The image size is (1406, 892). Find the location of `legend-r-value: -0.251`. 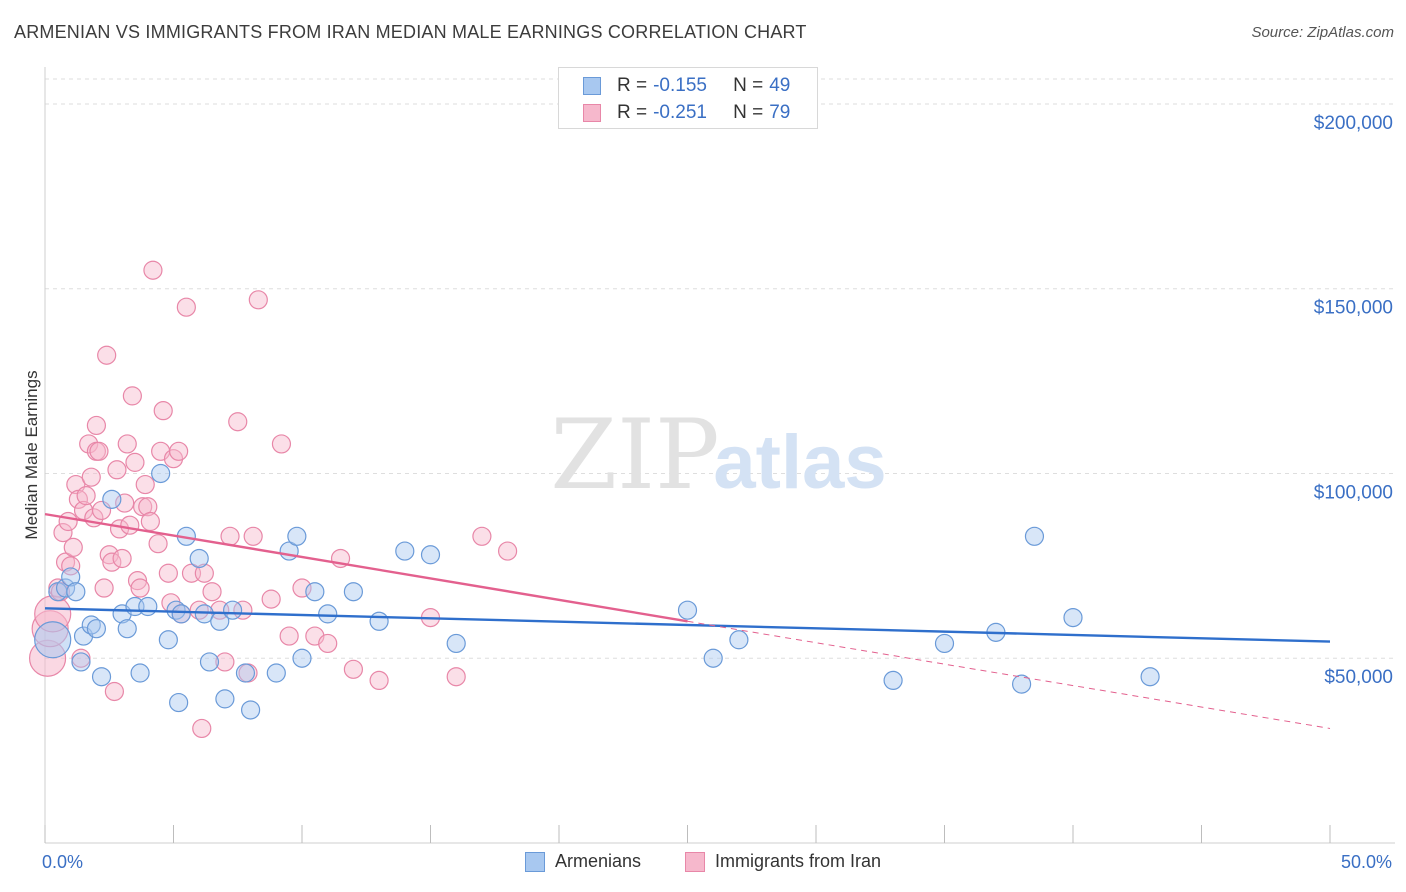

legend-r-value: -0.251 is located at coordinates (680, 112).